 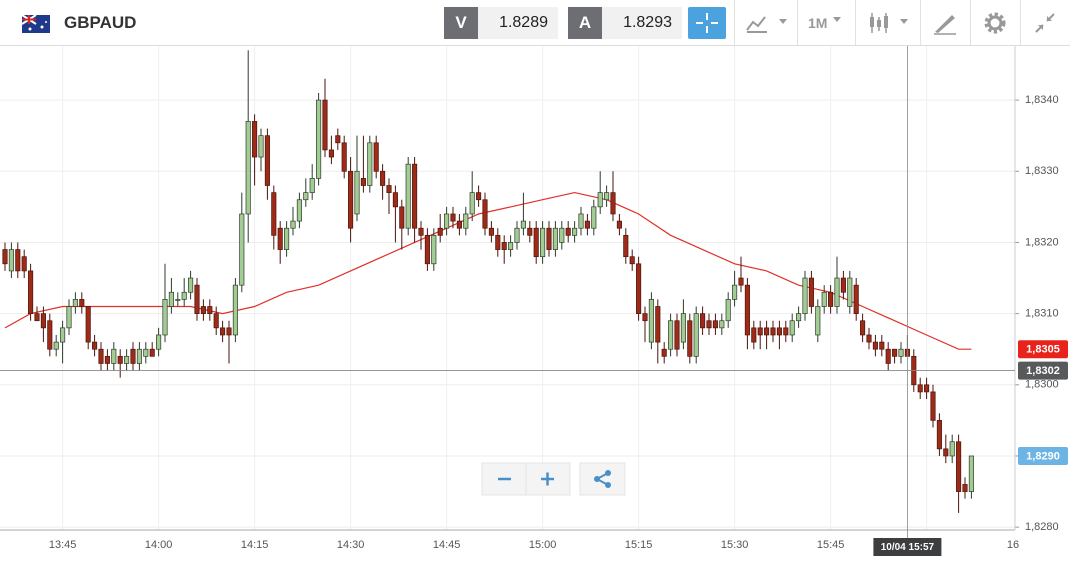 I want to click on bid-label: V, so click(x=461, y=23).